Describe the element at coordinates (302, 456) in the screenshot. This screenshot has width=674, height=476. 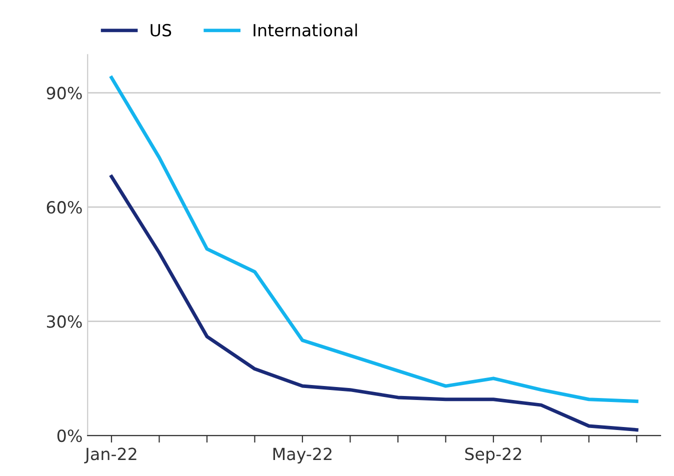
I see `x-tick-label: May-22` at that location.